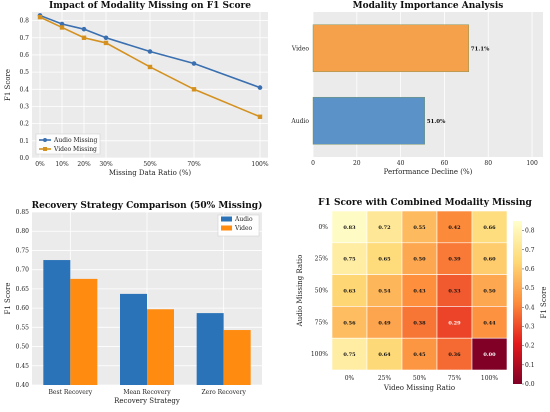 Image resolution: width=550 pixels, height=412 pixels. What do you see at coordinates (419, 228) in the screenshot?
I see `heatmap-value: 0.55` at bounding box center [419, 228].